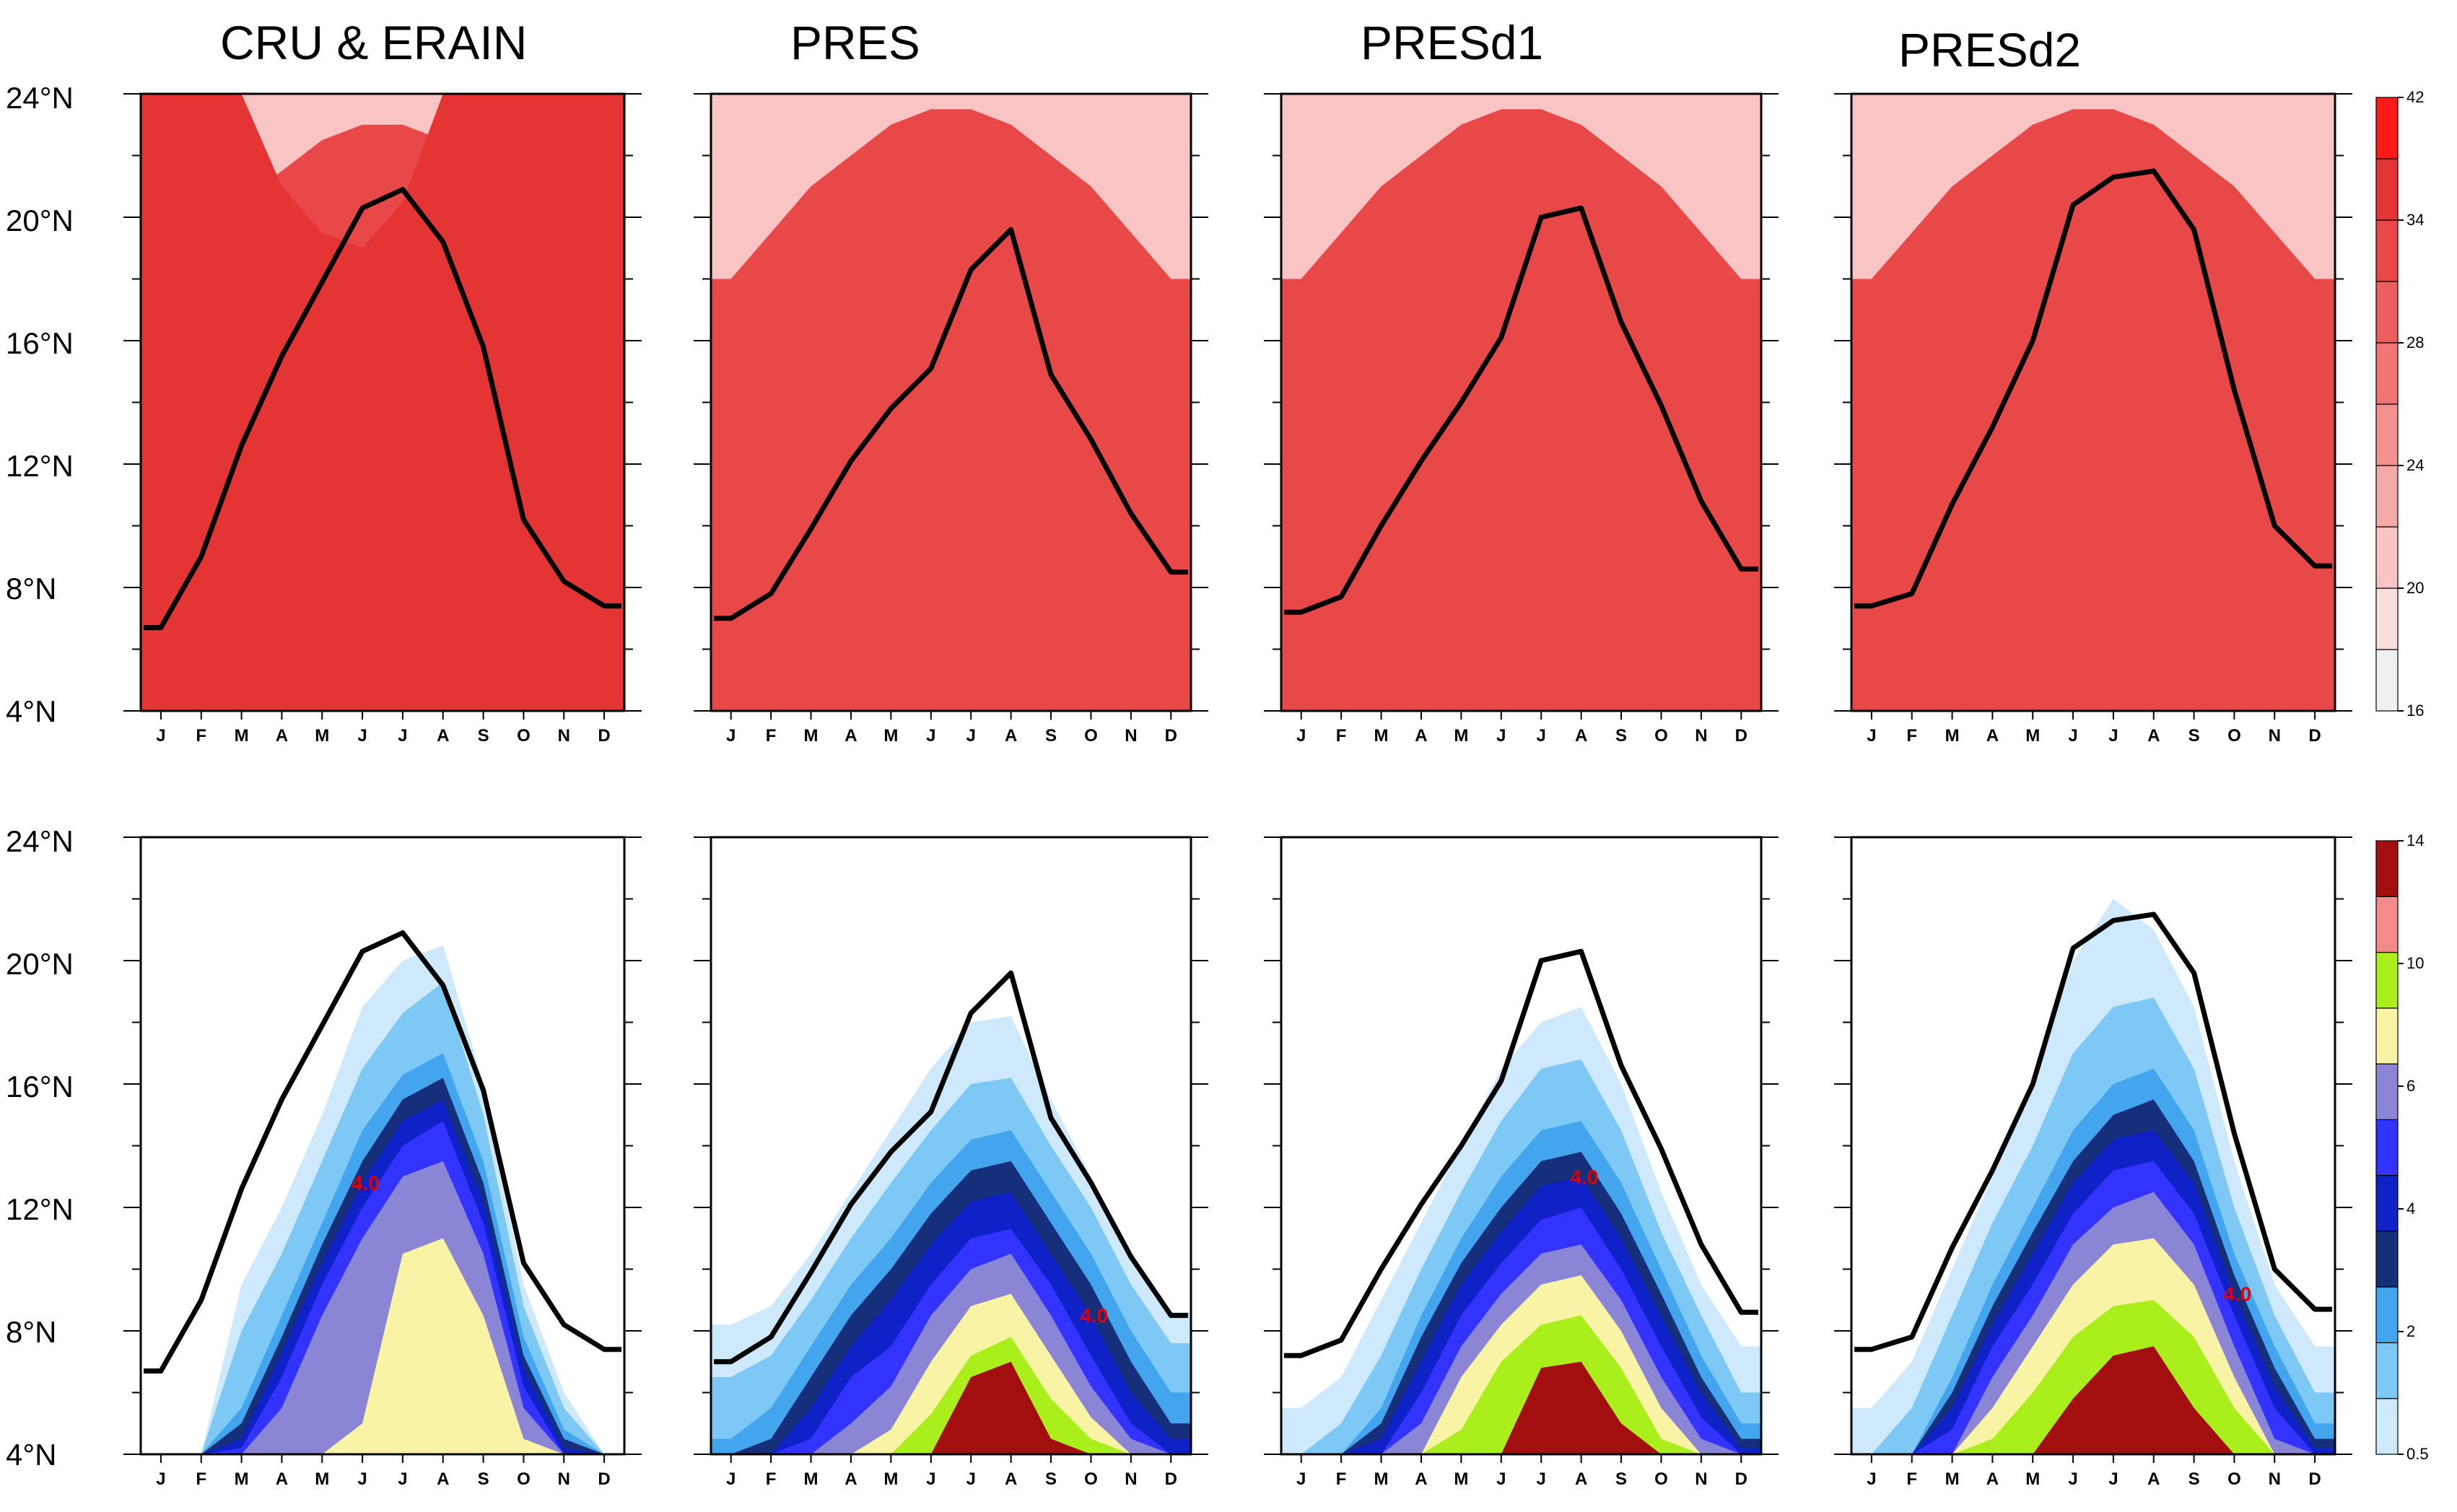  I want to click on panel-title-2: PRES, so click(855, 42).